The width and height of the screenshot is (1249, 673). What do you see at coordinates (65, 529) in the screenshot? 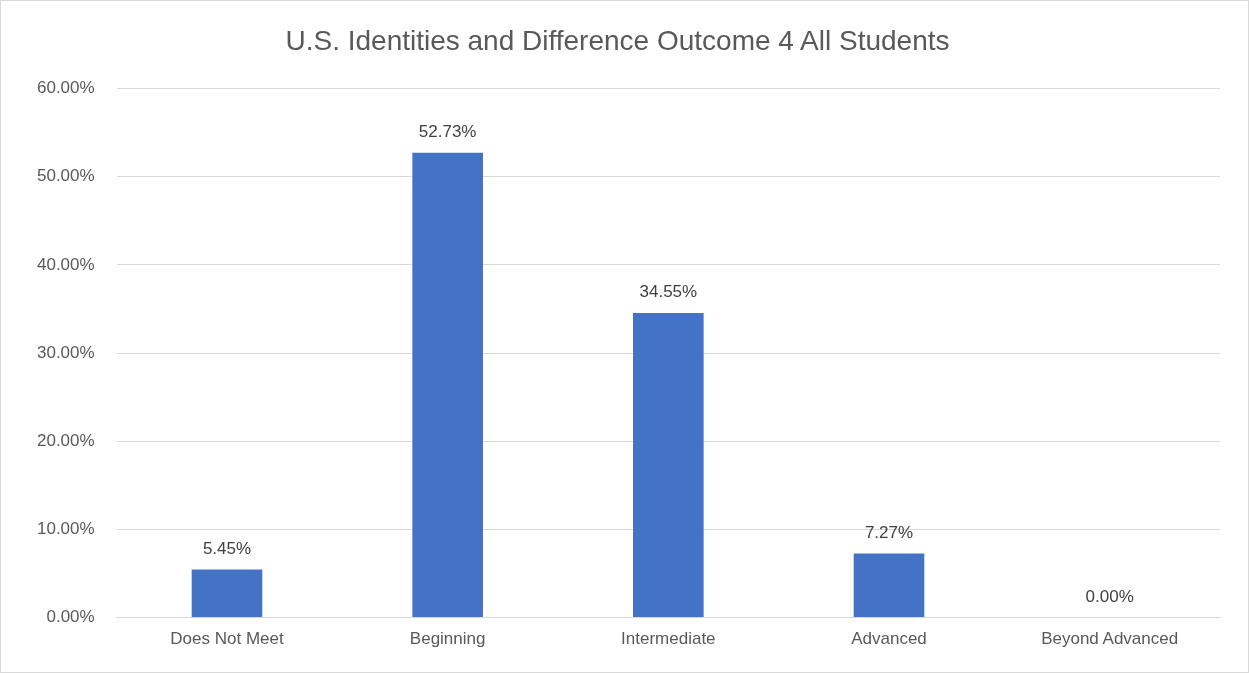
I see `y-tick-label: 10.00%` at bounding box center [65, 529].